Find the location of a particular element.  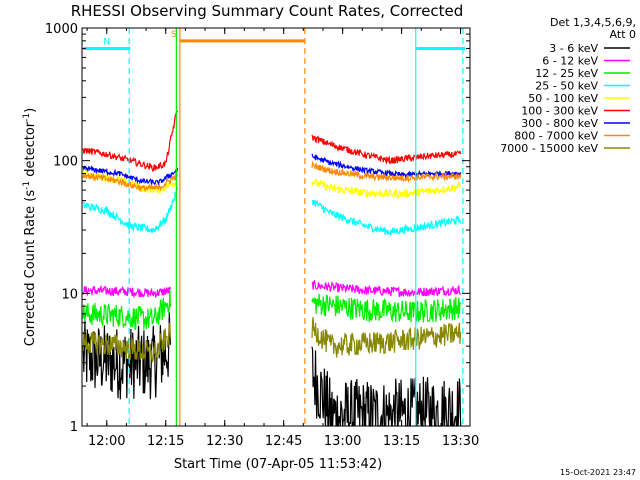

y-tick-label: 1 is located at coordinates (74, 427).